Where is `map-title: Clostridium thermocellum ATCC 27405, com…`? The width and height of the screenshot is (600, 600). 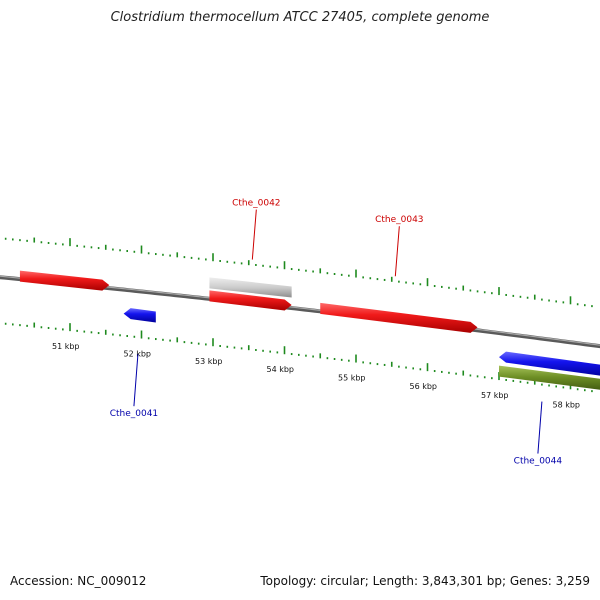
map-title: Clostridium thermocellum ATCC 27405, com… is located at coordinates (300, 17).